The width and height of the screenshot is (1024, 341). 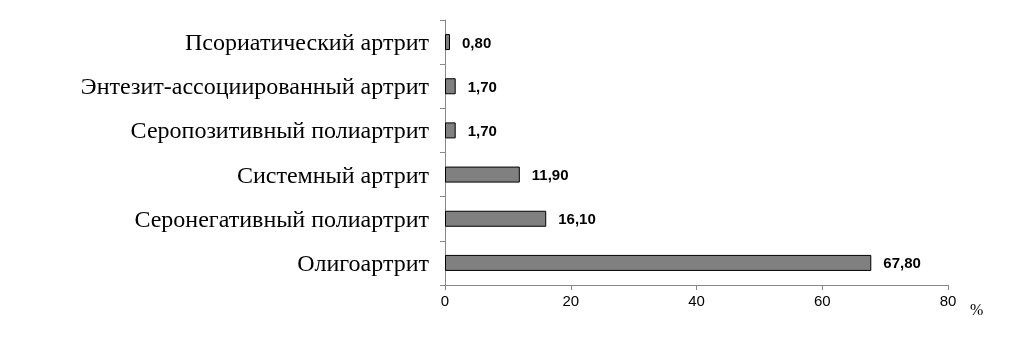 I want to click on data-label: 11,90, so click(x=550, y=175).